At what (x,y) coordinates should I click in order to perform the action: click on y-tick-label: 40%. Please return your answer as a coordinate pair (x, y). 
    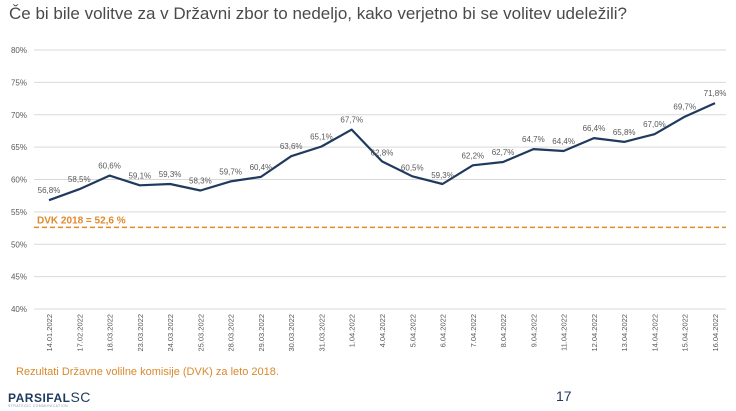
    Looking at the image, I should click on (19, 309).